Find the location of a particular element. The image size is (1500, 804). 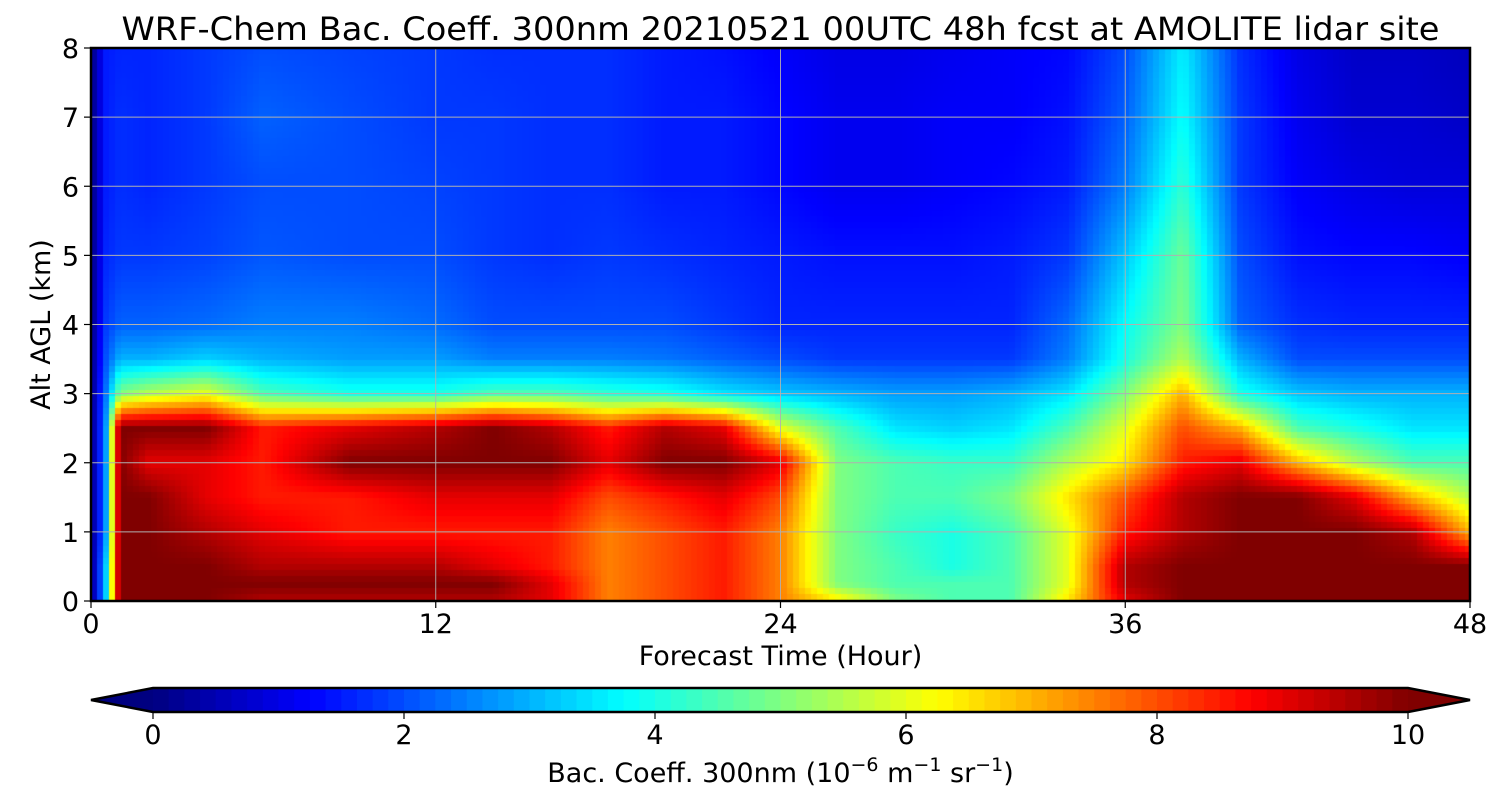

y-tick-label: 5 is located at coordinates (70, 256).